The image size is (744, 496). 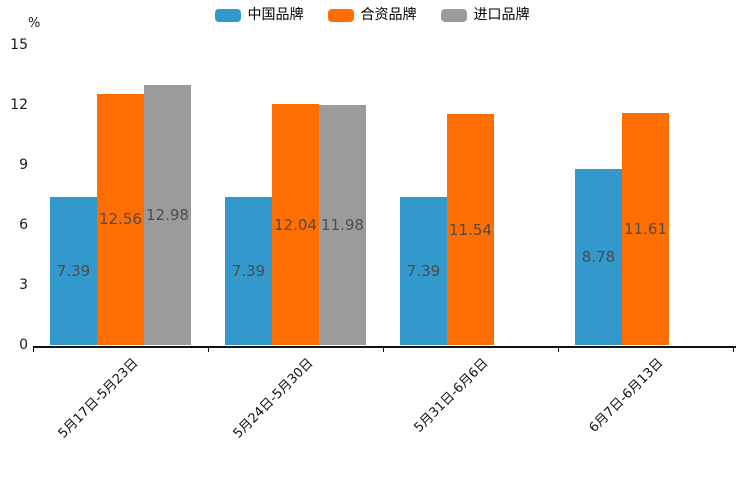 I want to click on legend-swatch-import-brand, so click(x=453, y=15).